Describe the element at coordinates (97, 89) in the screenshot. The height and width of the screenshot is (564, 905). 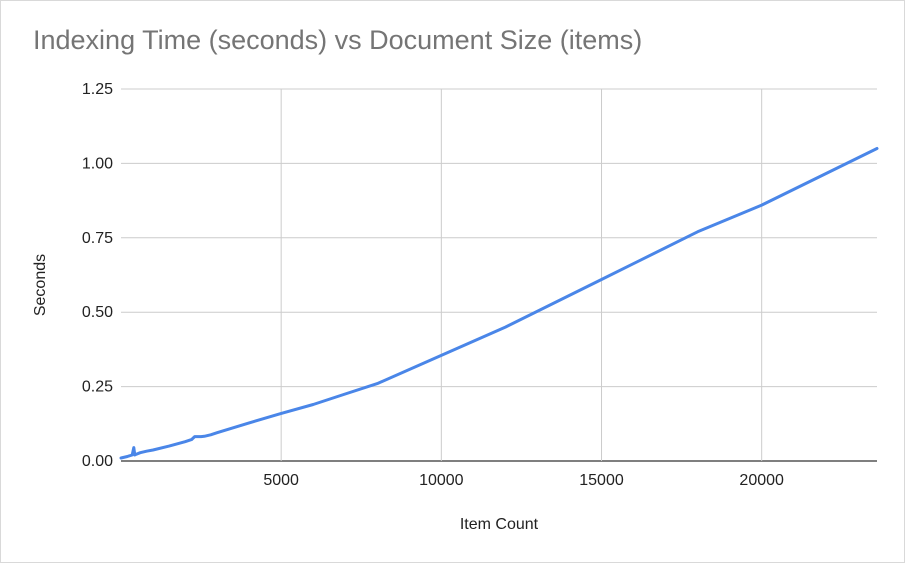
I see `y-tick-label: 1.25` at that location.